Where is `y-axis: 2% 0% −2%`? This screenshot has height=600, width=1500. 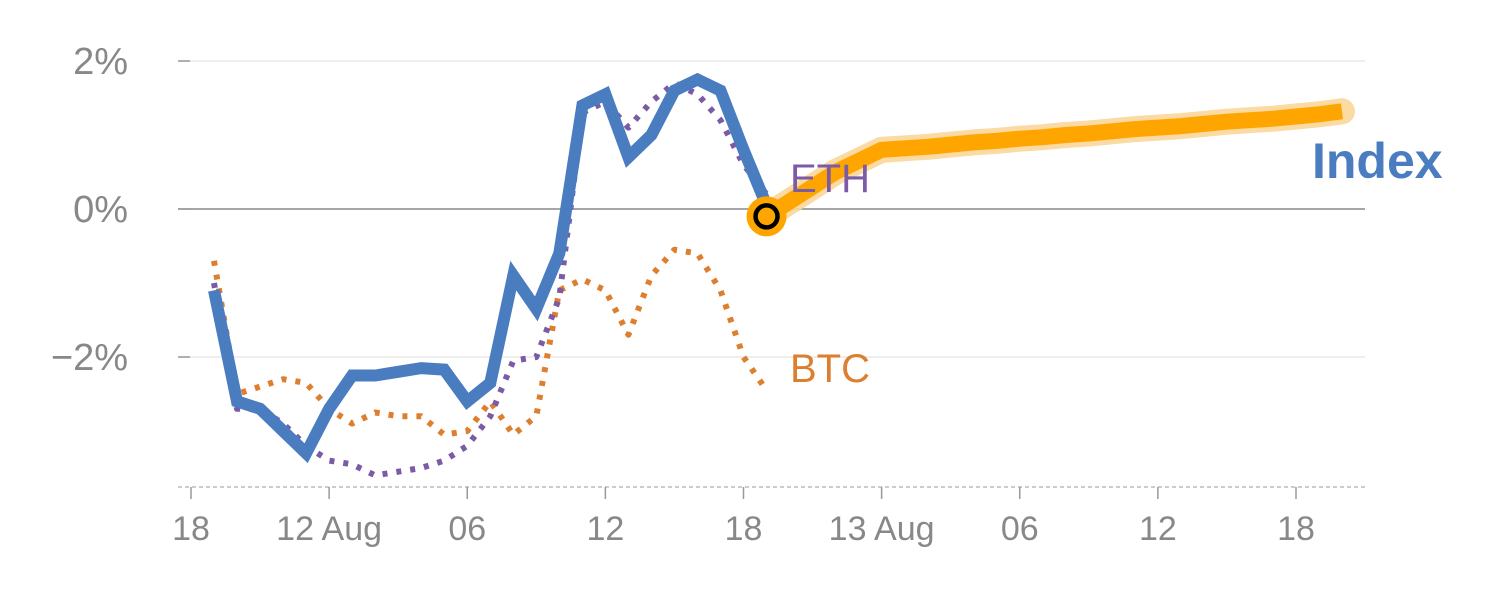 y-axis: 2% 0% −2% is located at coordinates (120, 210).